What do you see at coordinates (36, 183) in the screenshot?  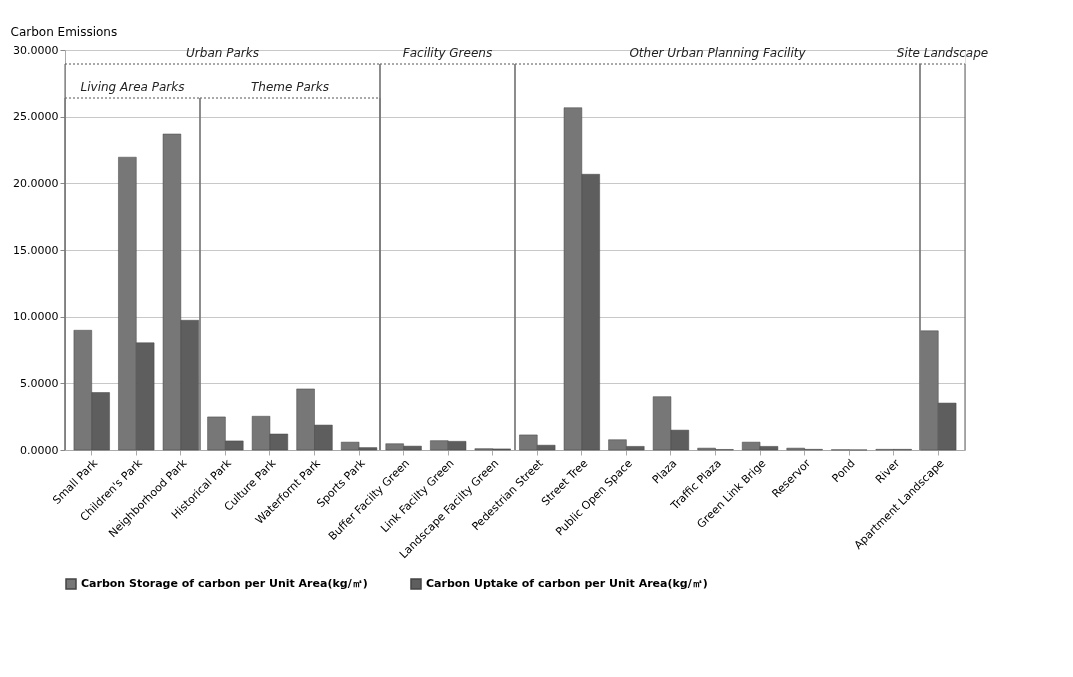 I see `y-tick-label: 20.0000` at bounding box center [36, 183].